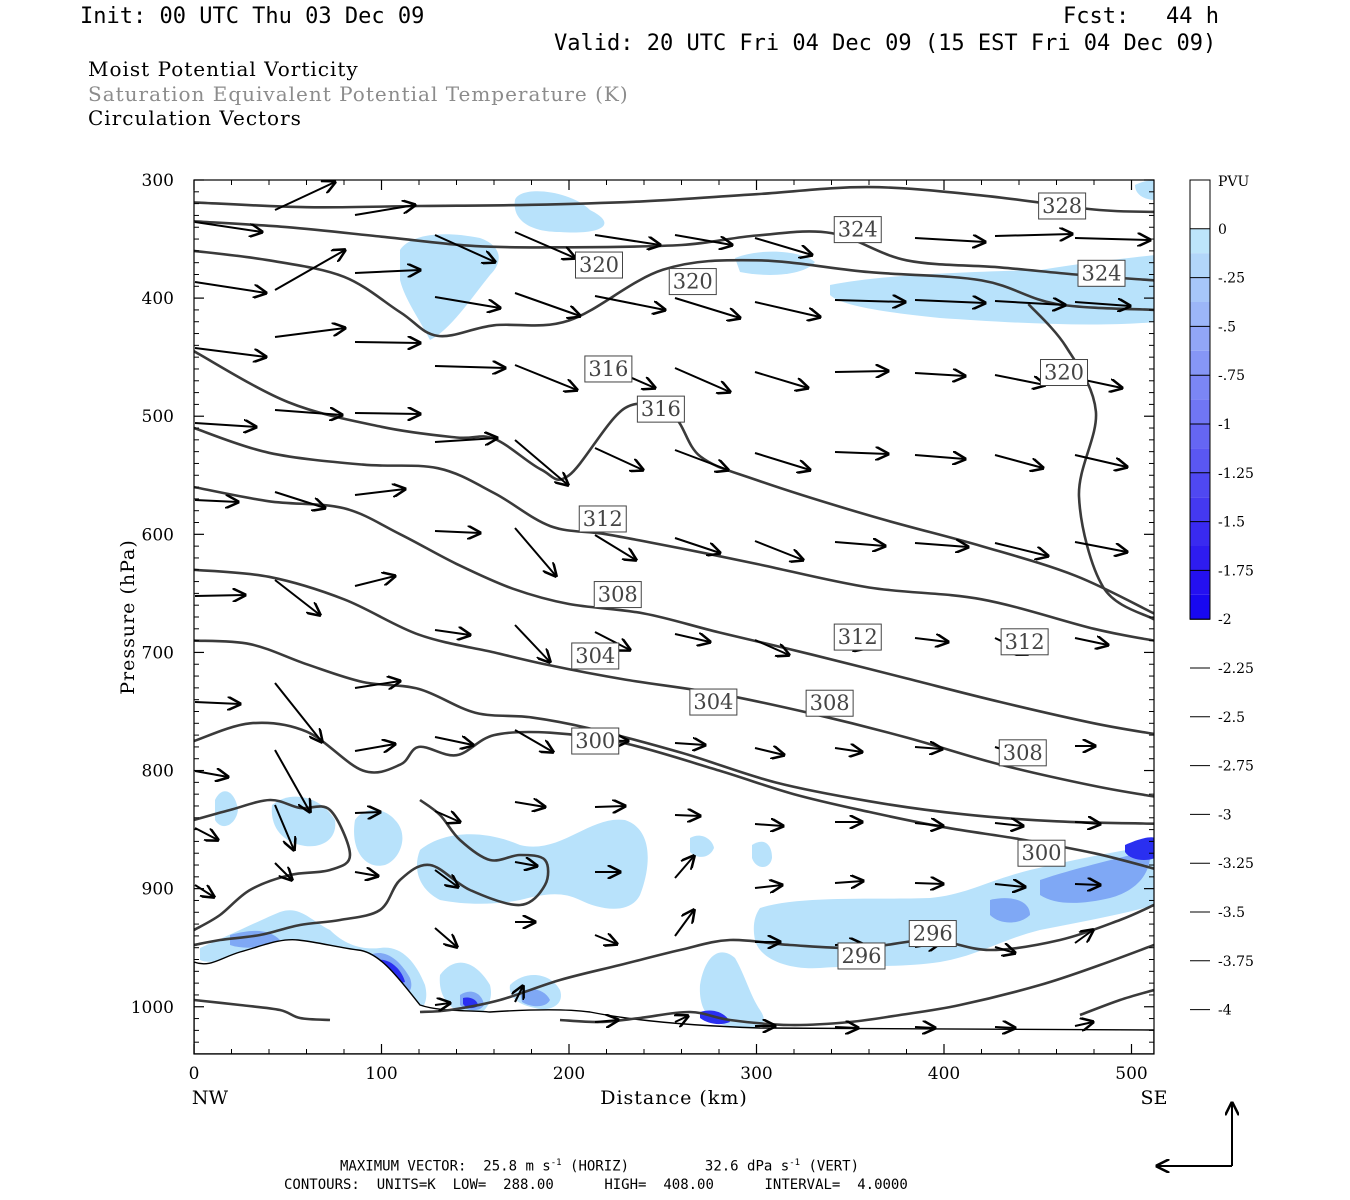 This screenshot has width=1350, height=1200. Describe the element at coordinates (1222, 230) in the screenshot. I see `colorbar-label: 0` at that location.